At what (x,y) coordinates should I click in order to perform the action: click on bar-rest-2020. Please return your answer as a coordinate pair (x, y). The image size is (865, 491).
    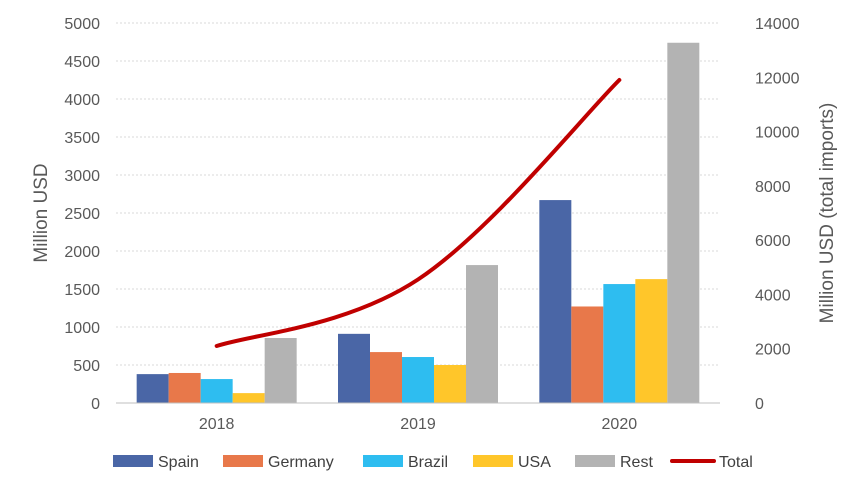
    Looking at the image, I should click on (683, 222).